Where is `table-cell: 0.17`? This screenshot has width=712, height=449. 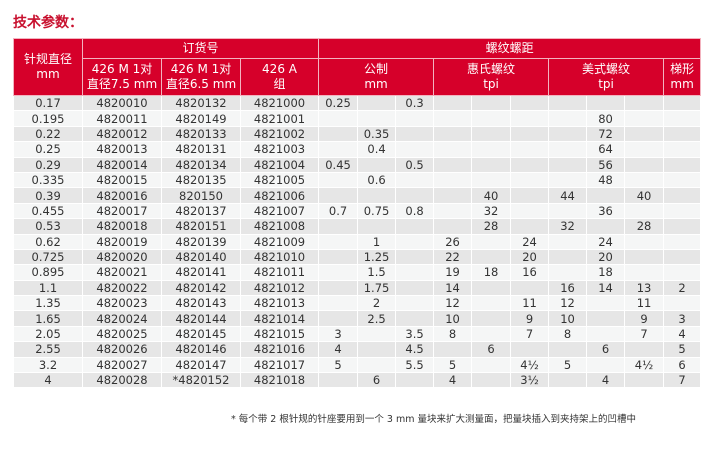
table-cell: 0.17 is located at coordinates (48, 103).